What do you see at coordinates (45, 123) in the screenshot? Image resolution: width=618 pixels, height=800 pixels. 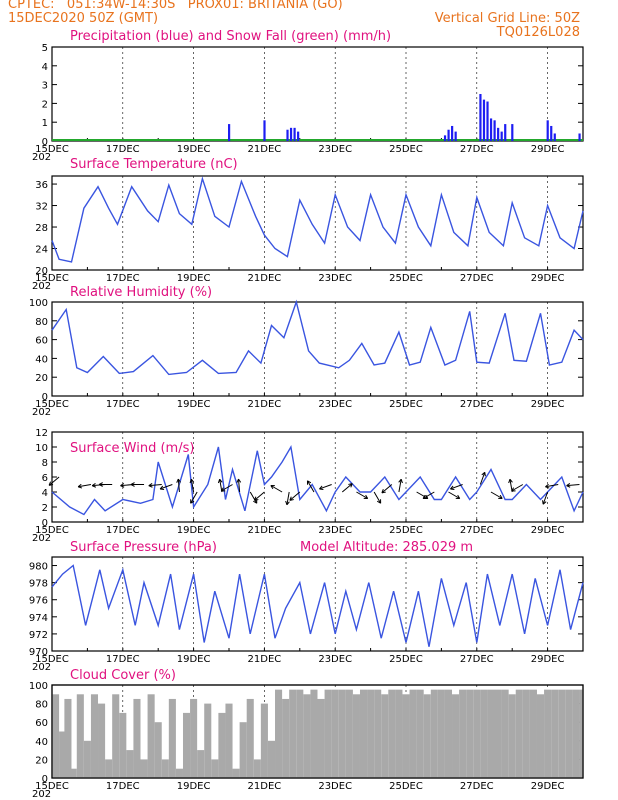 I see `y-tick-label: 1` at bounding box center [45, 123].